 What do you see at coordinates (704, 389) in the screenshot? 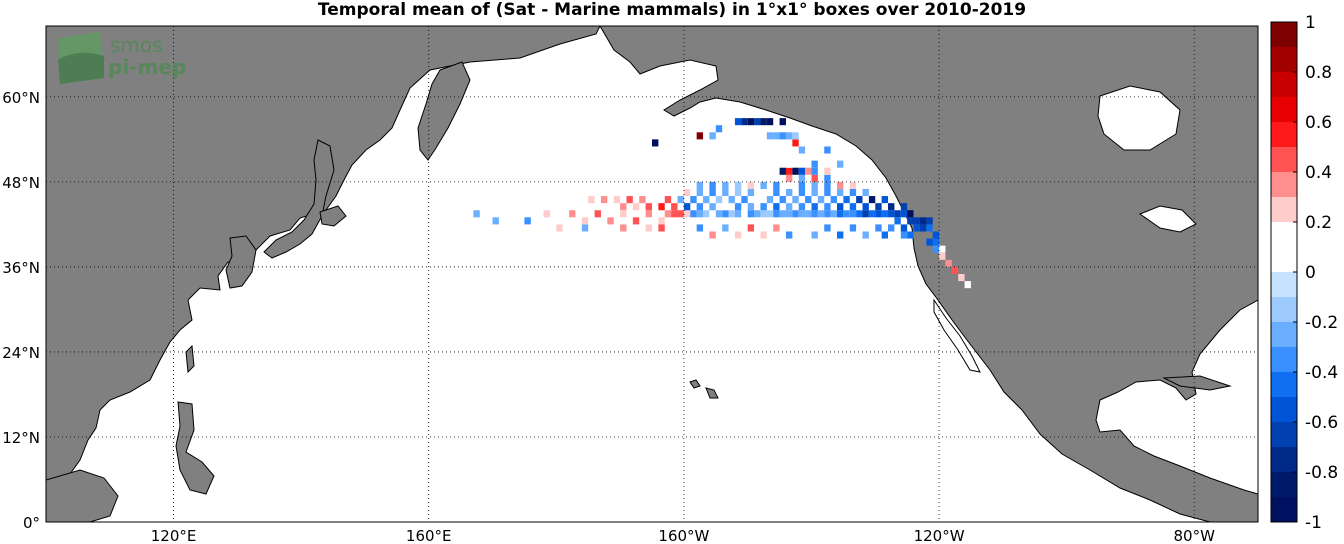
I see `hawaii-islands` at bounding box center [704, 389].